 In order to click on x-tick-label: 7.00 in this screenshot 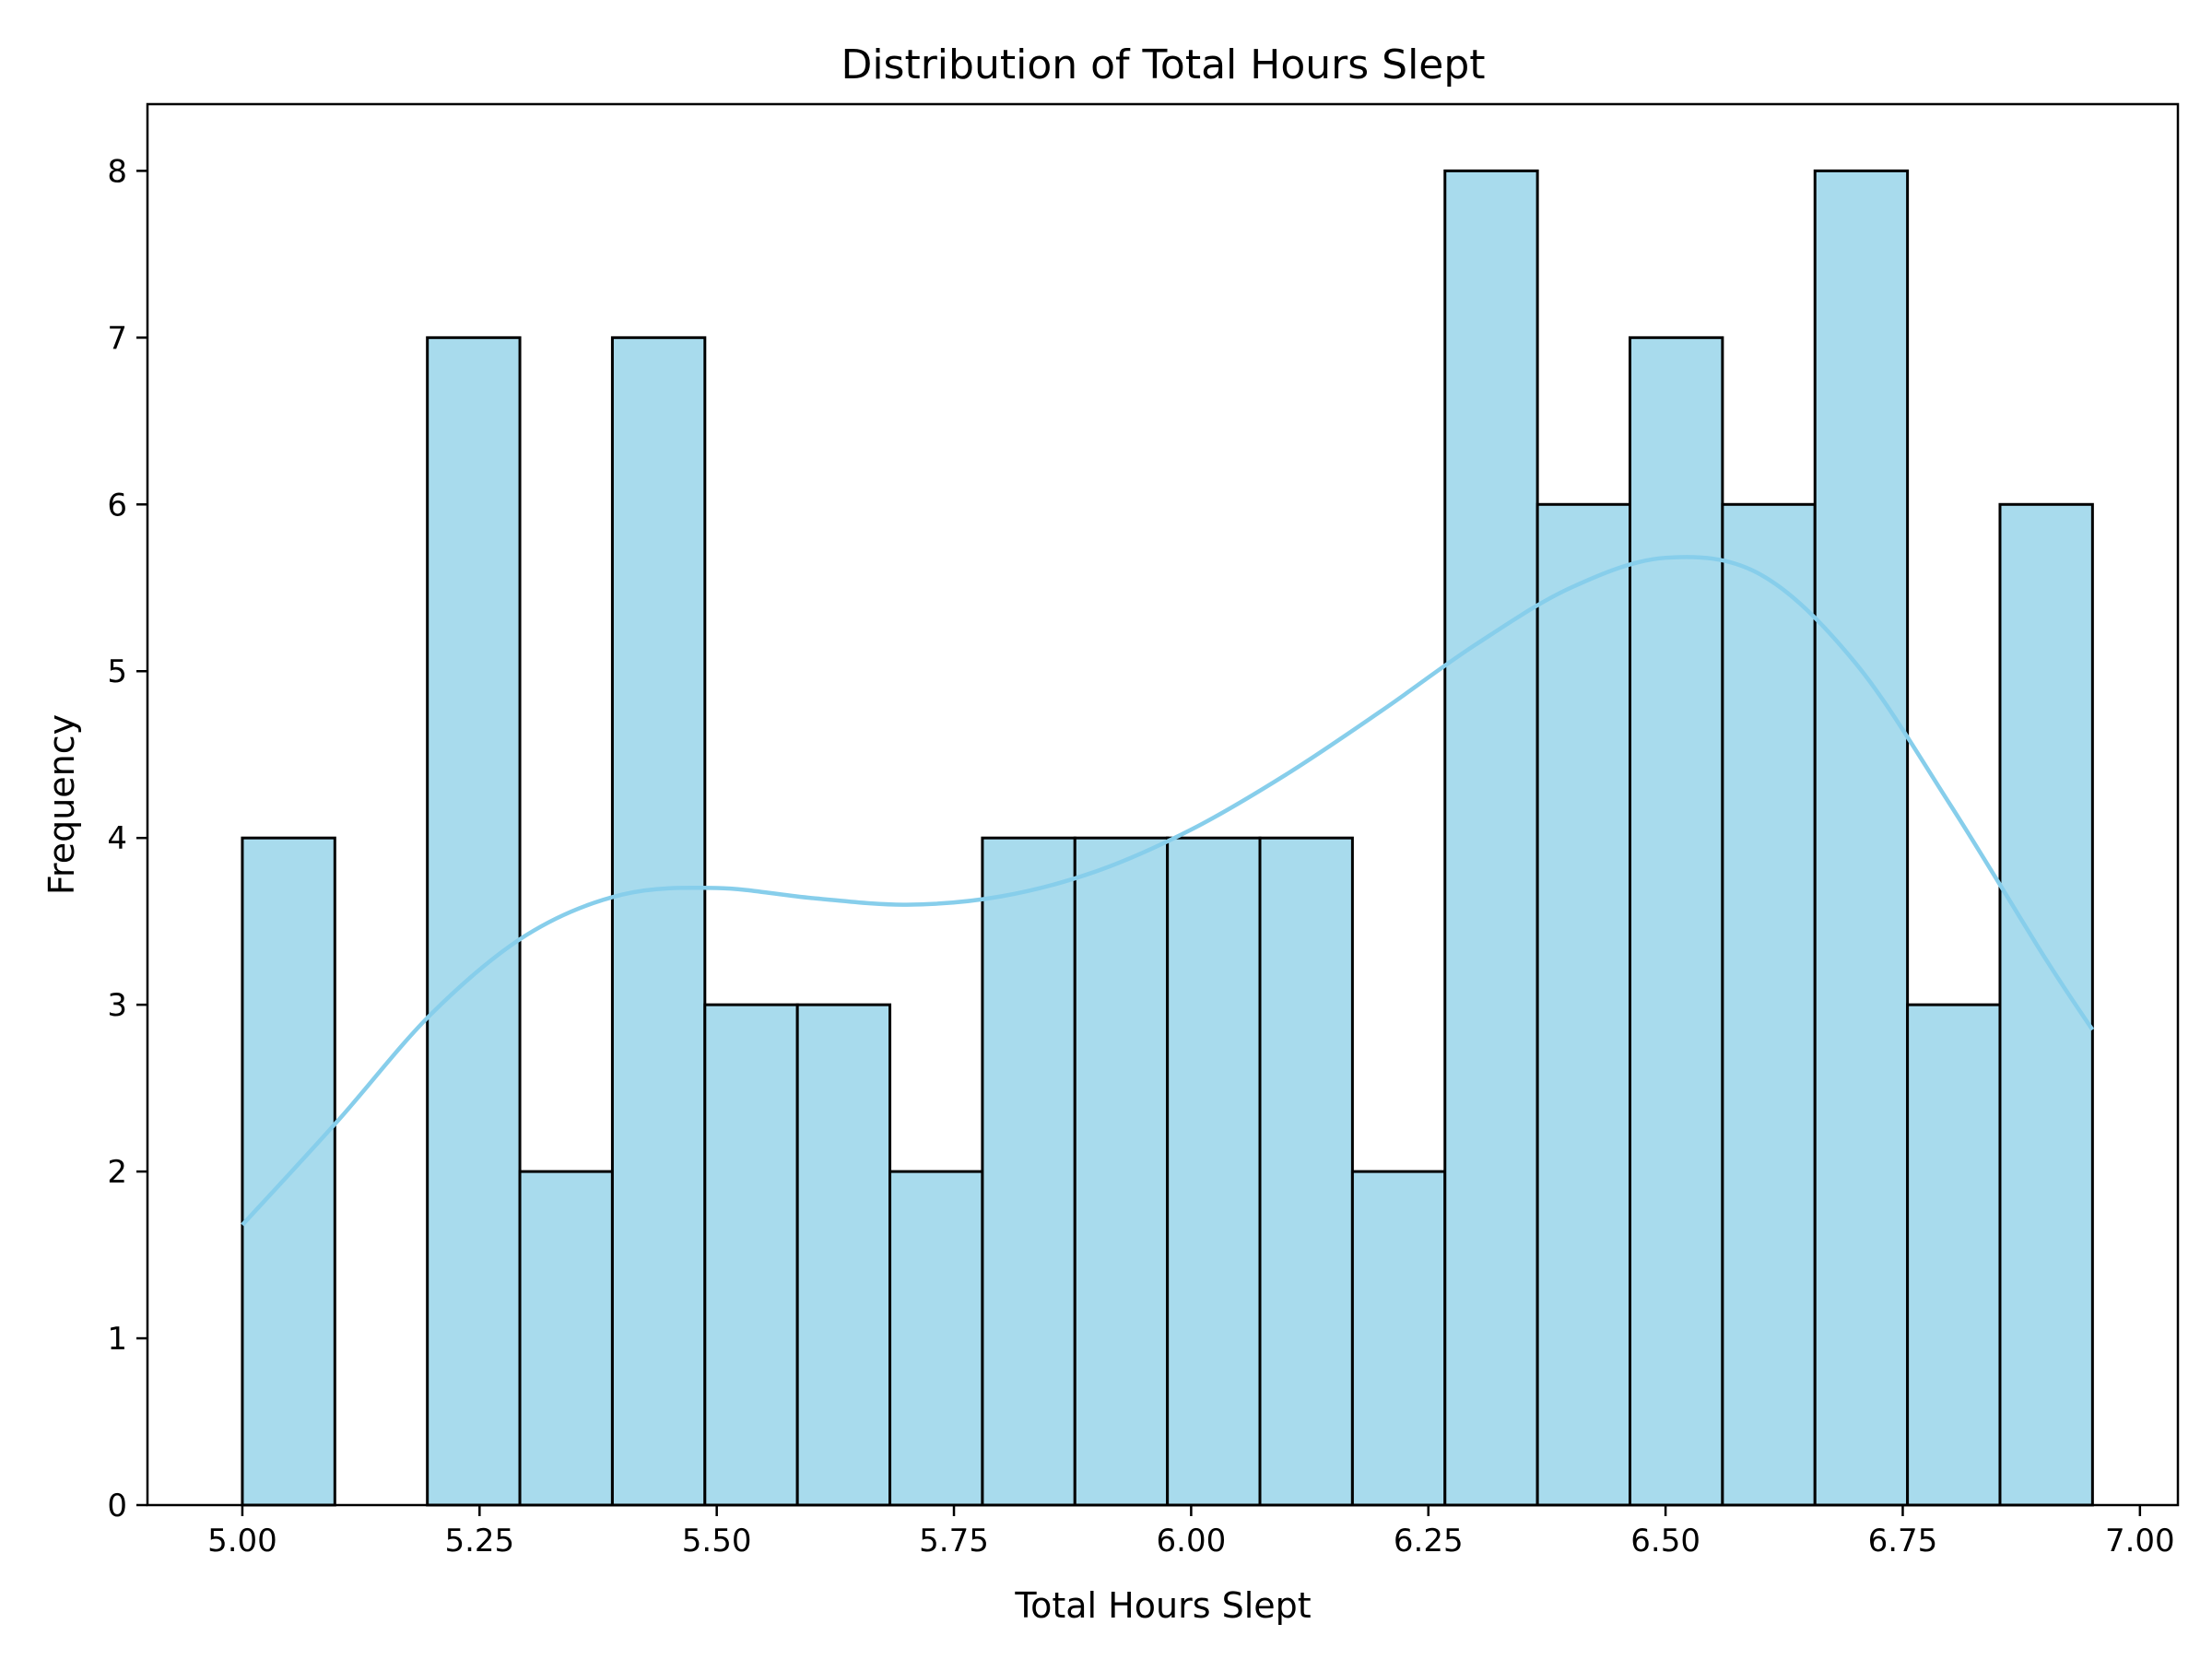, I will do `click(2140, 1541)`.